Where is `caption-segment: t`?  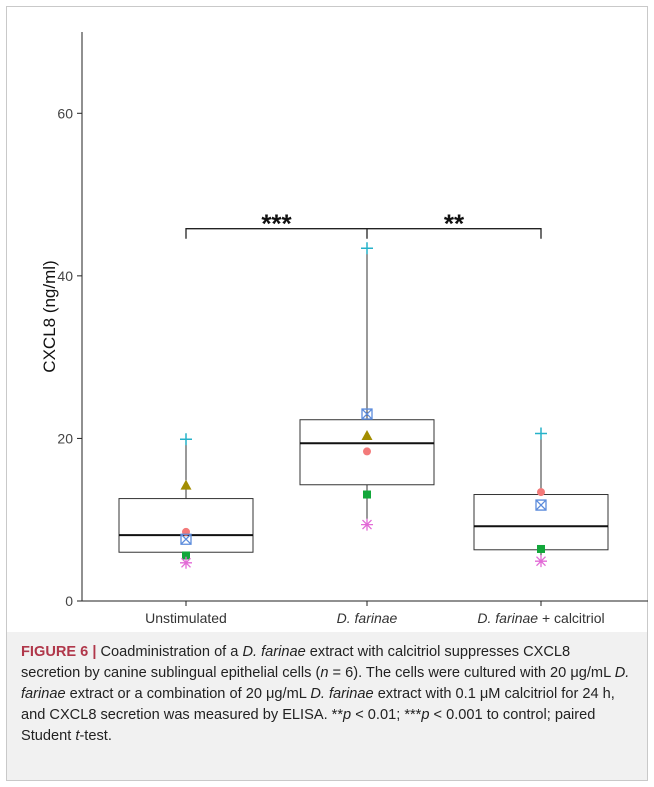 caption-segment: t is located at coordinates (77, 736).